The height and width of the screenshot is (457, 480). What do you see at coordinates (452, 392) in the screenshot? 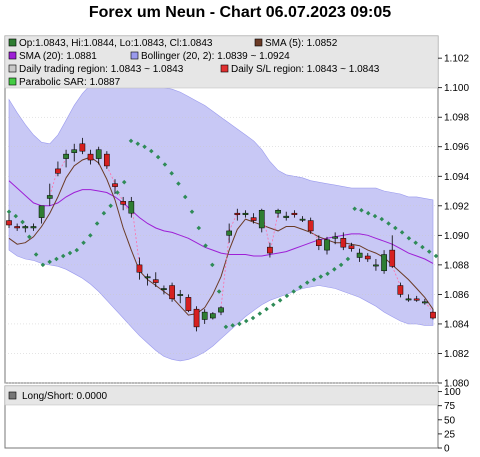
I see `sub-y-tick-label: 100` at bounding box center [452, 392].